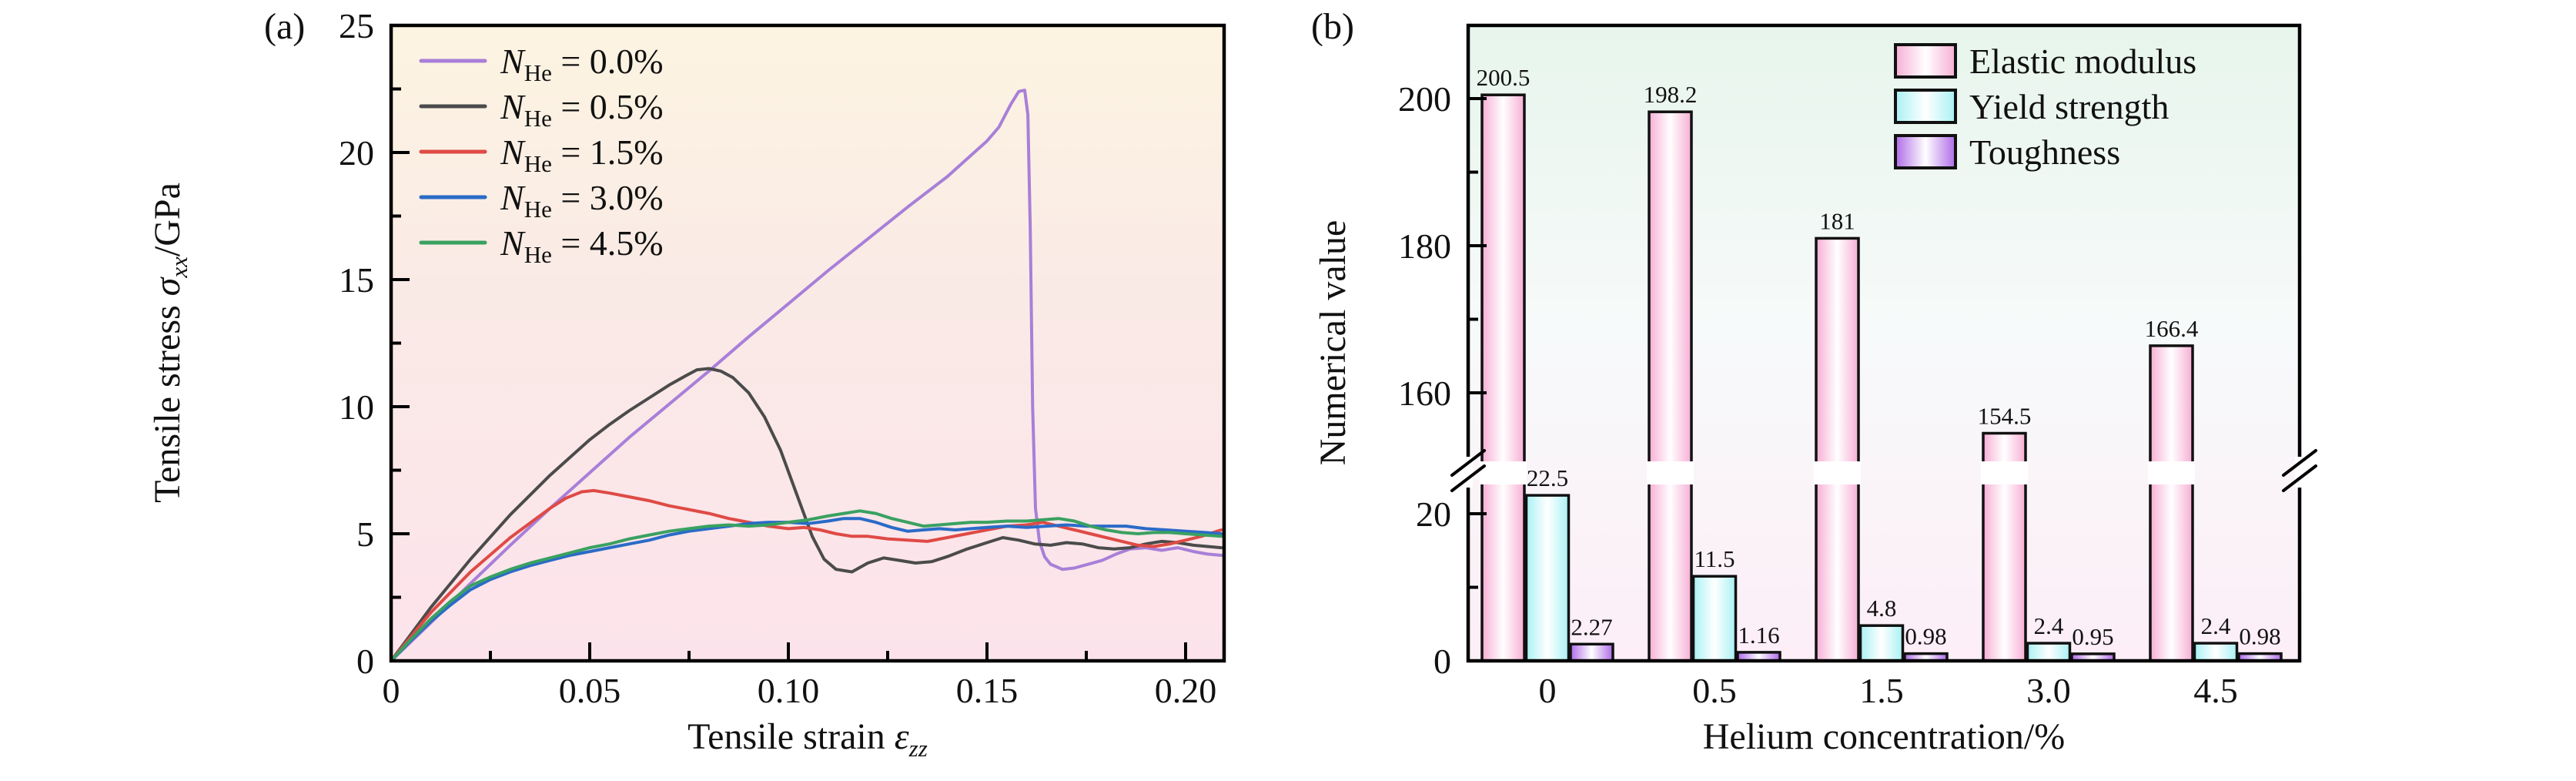 The width and height of the screenshot is (2576, 781). I want to click on x-category-label: 1.5, so click(1882, 691).